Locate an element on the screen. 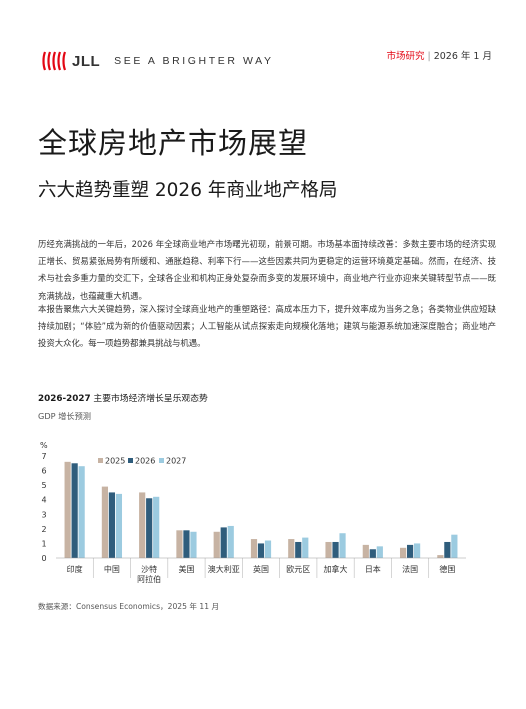  y-tick-label: 4 is located at coordinates (43, 500).